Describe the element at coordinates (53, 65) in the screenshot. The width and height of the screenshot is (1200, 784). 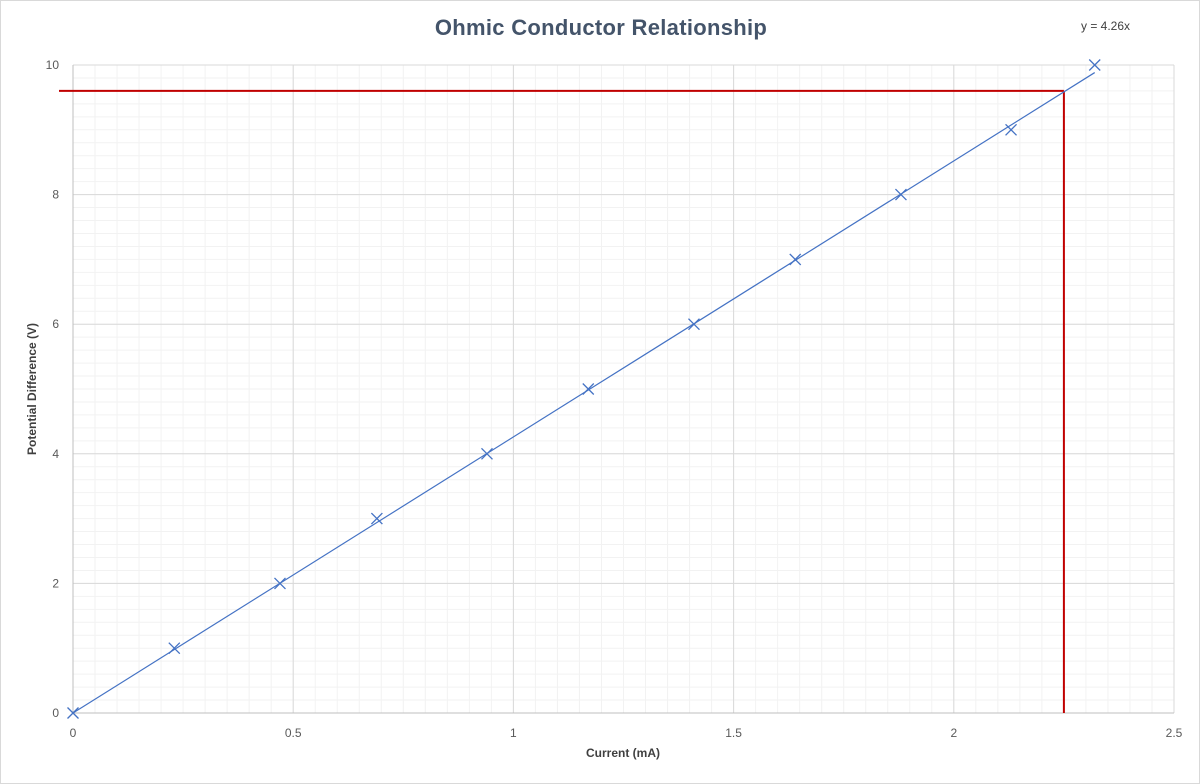
I see `y-tick-label: 10` at that location.